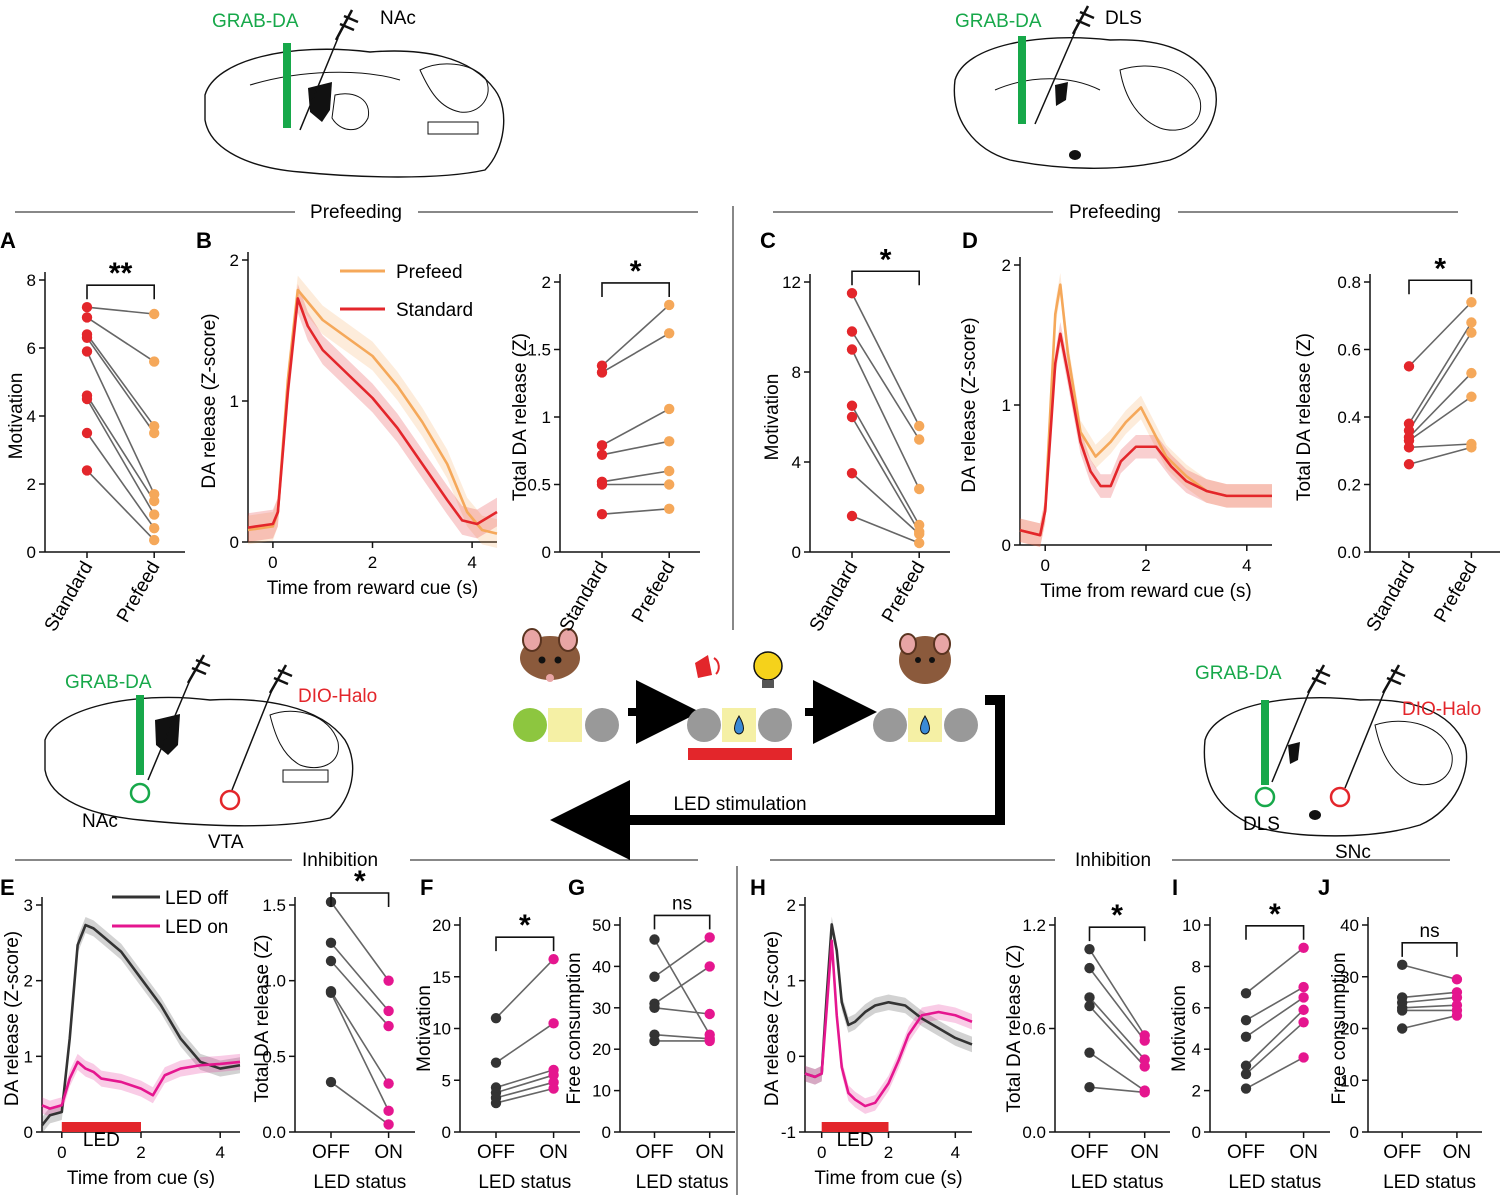  Describe the element at coordinates (209, 400) in the screenshot. I see `y-axis-title: DA release (Z-score)` at that location.